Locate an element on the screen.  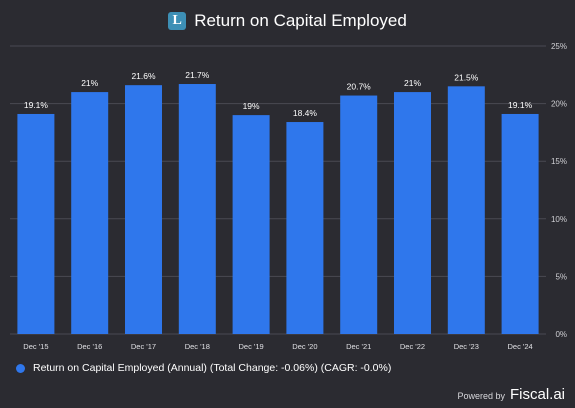
chart-title: Return on Capital Employed is located at coordinates (300, 20).